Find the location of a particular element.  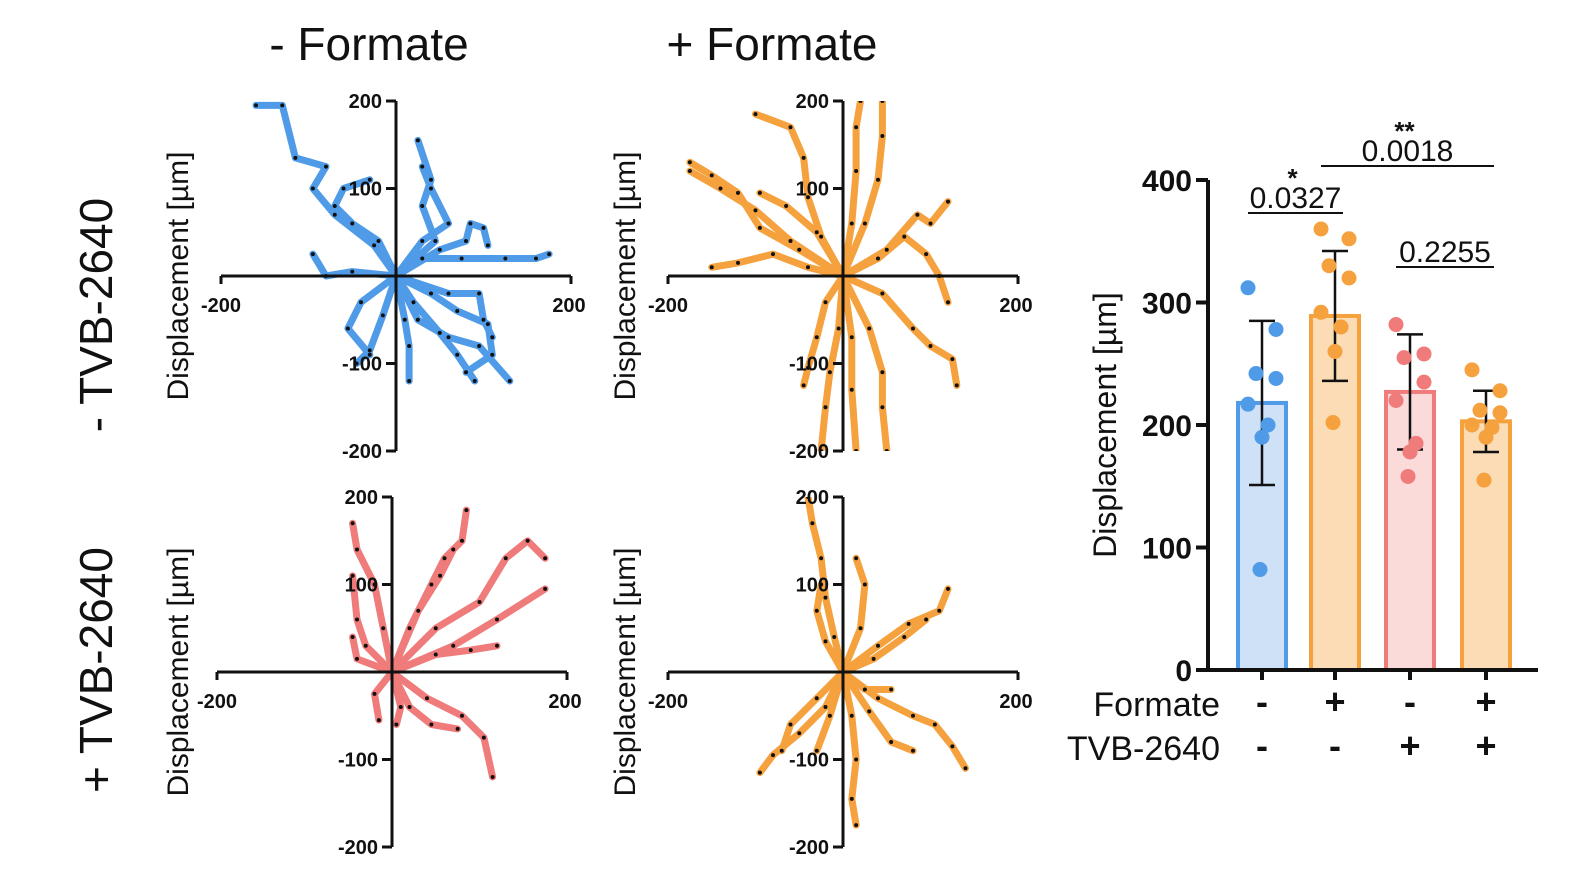

condition-label: TVB-2640 is located at coordinates (1143, 749).